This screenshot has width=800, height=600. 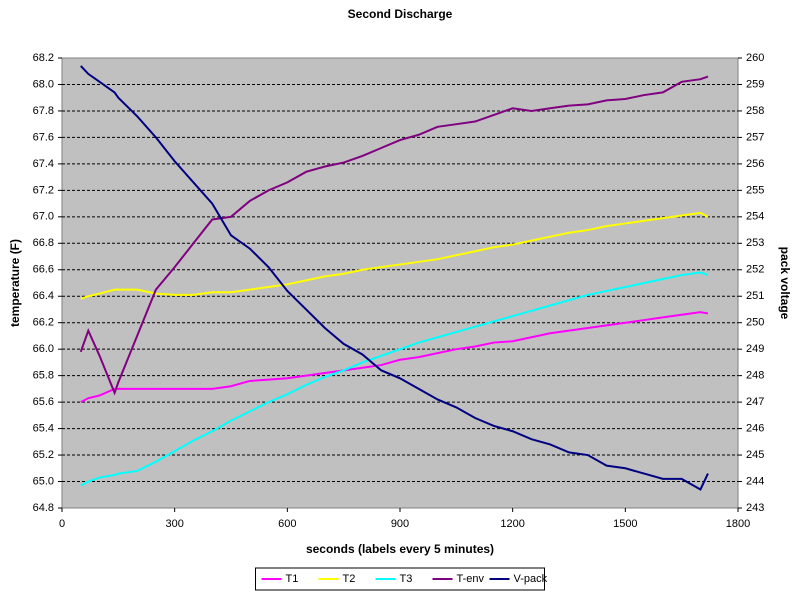 What do you see at coordinates (755, 270) in the screenshot?
I see `y2-tick-label: 252` at bounding box center [755, 270].